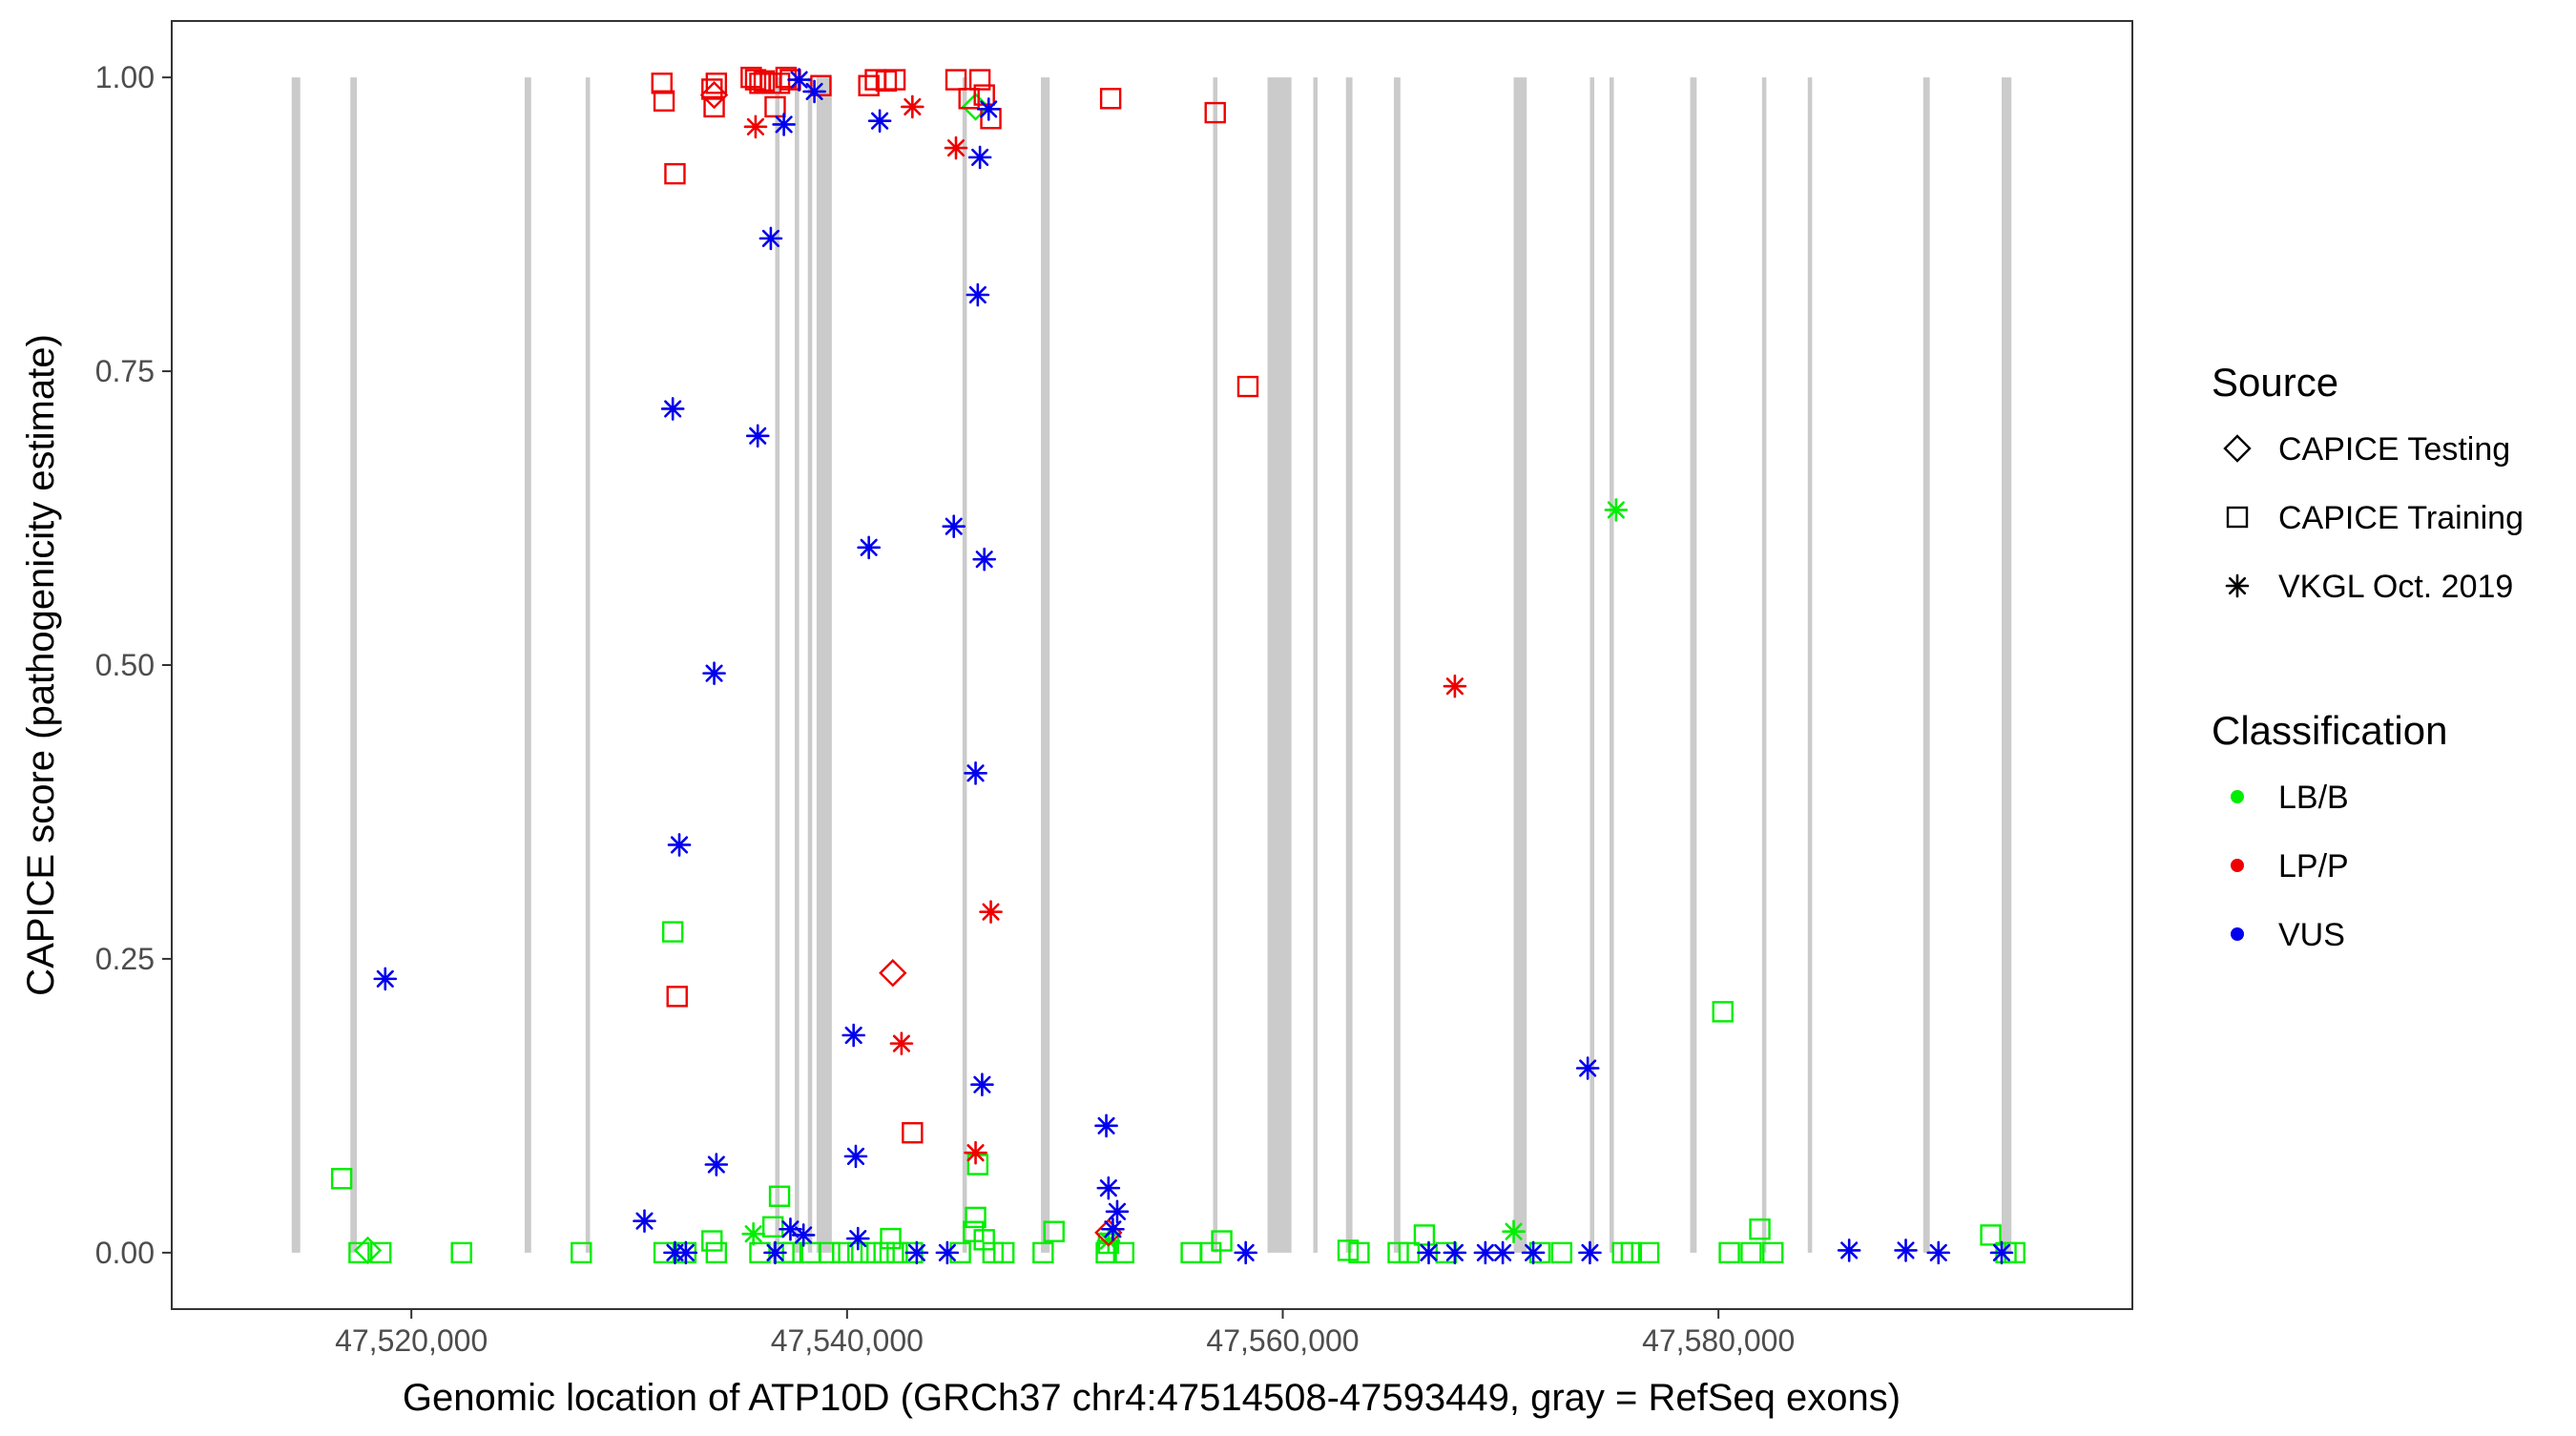 The image size is (2576, 1436). Describe the element at coordinates (2395, 587) in the screenshot. I see `legend-label: VKGL Oct. 2019` at that location.